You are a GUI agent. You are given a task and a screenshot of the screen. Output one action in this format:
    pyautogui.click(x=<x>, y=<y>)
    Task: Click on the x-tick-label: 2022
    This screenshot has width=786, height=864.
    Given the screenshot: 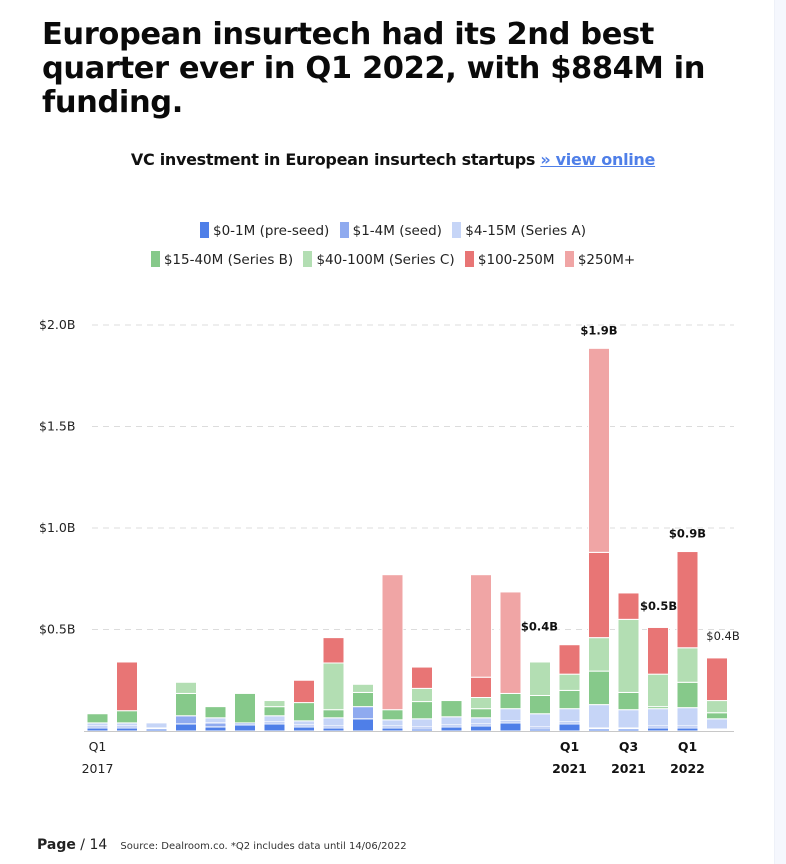 What is the action you would take?
    pyautogui.click(x=687, y=768)
    